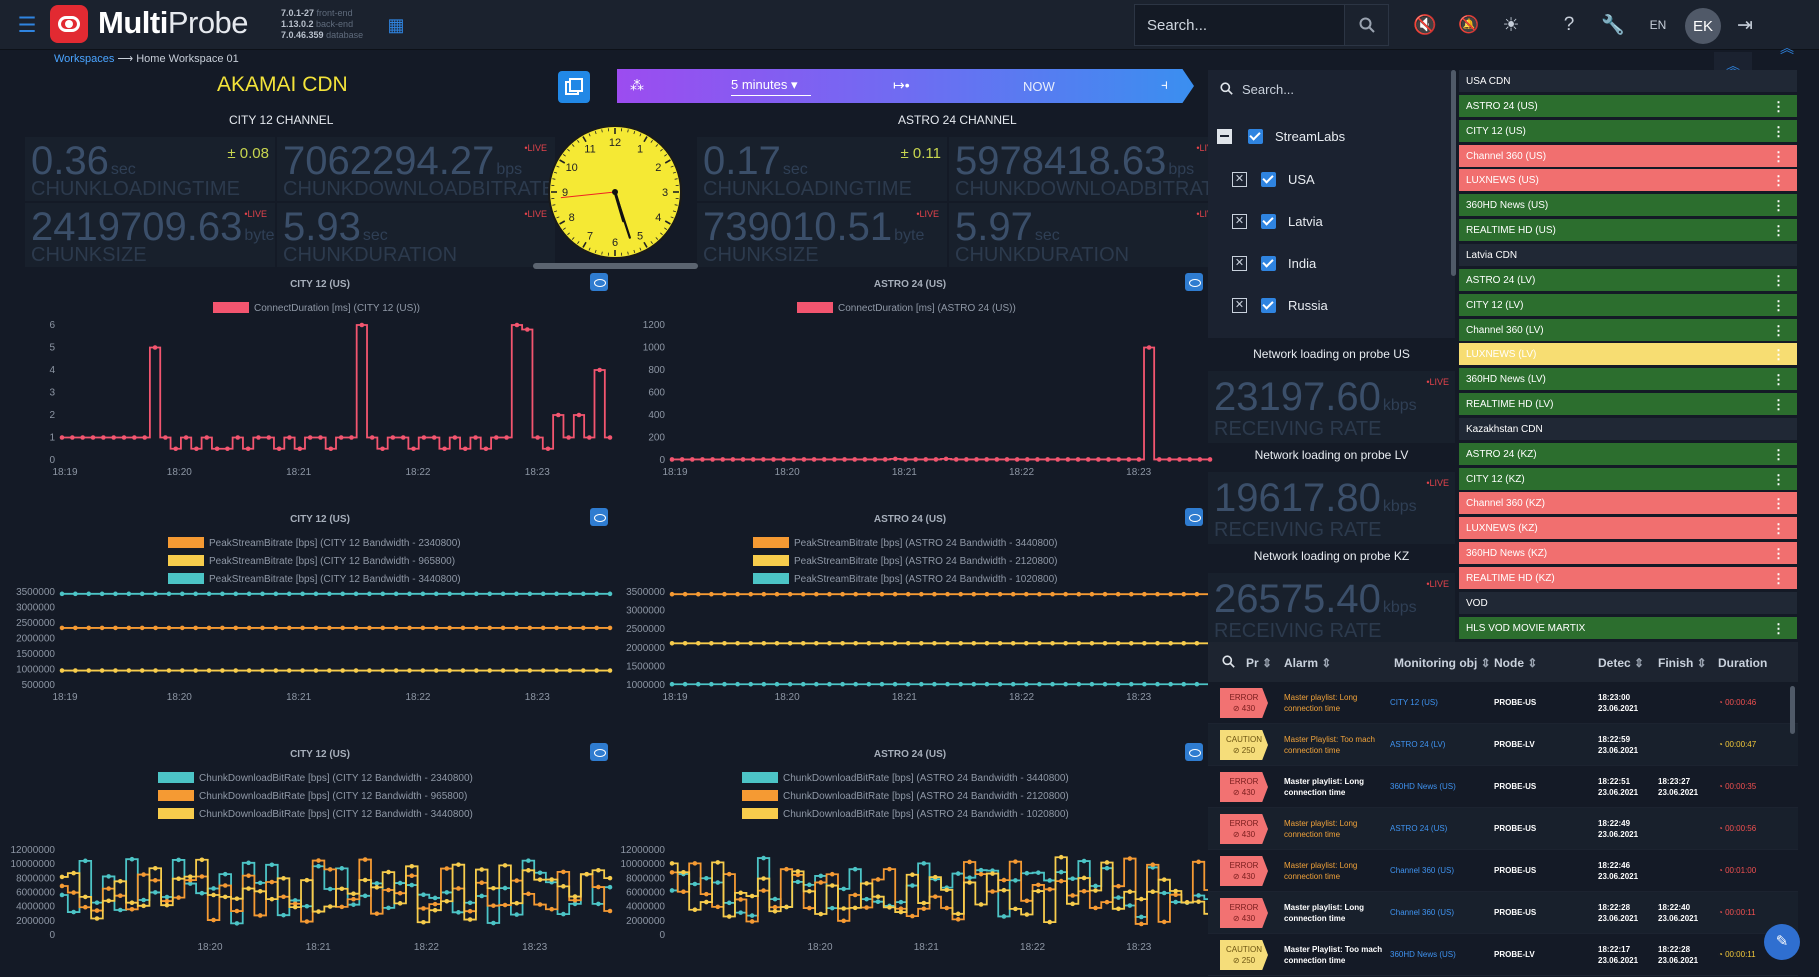  Describe the element at coordinates (1628, 206) in the screenshot. I see `channel-item: 360HD News (US) ⋮` at that location.